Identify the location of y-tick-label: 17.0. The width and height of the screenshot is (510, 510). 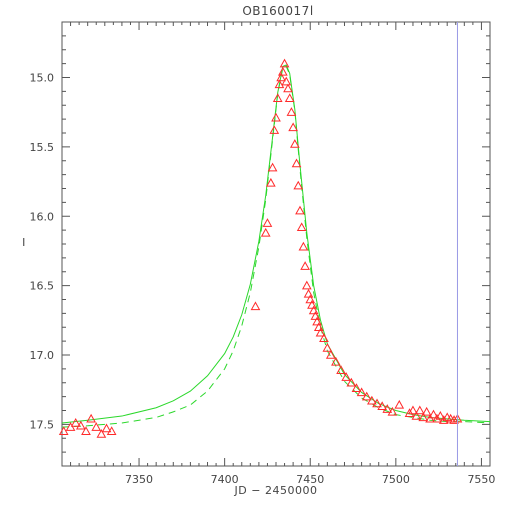
(42, 355).